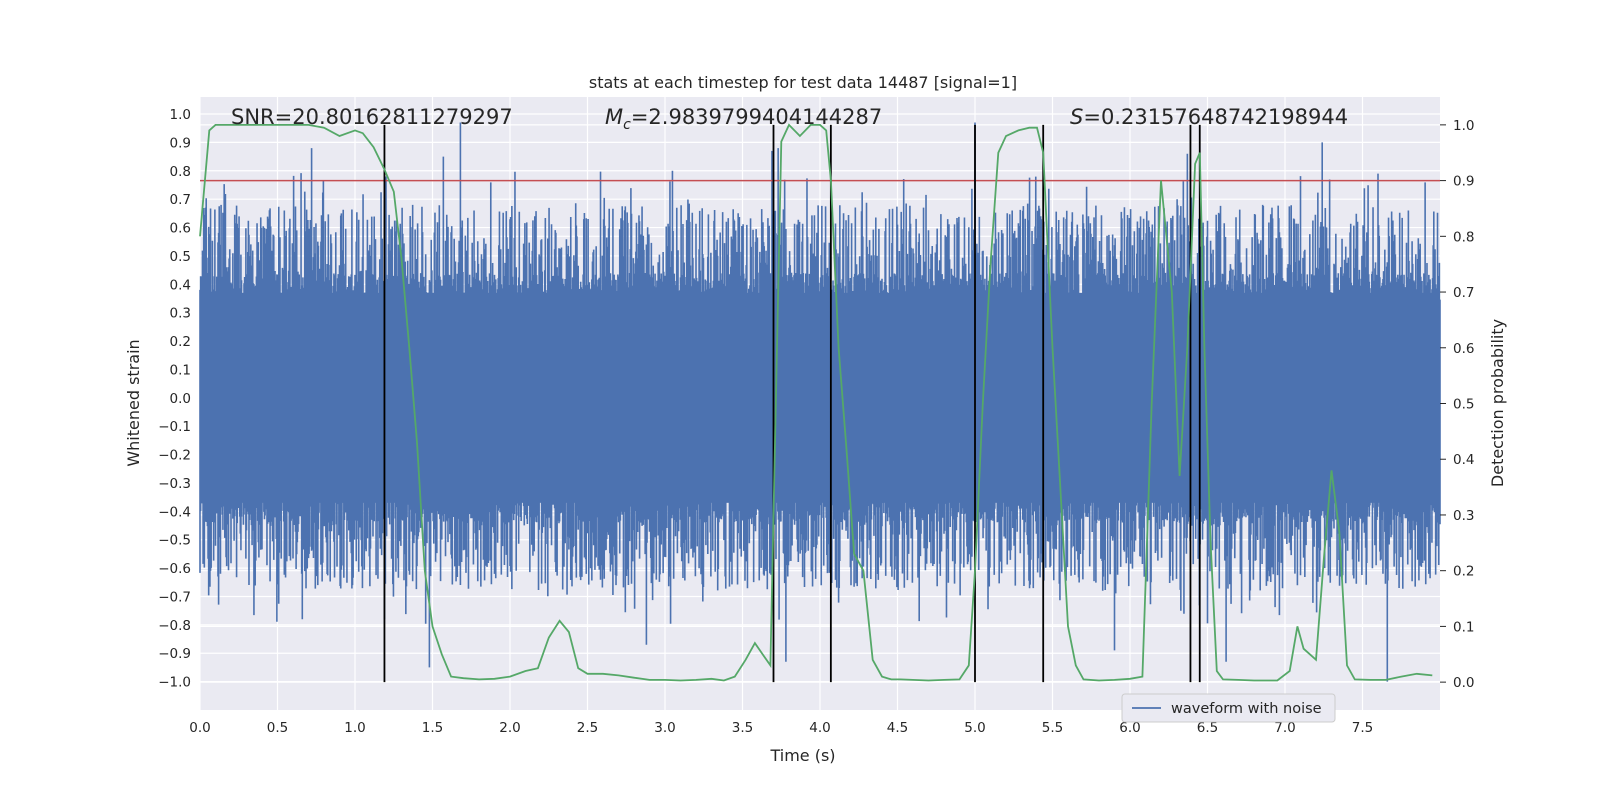  I want to click on x-tick-label: 1.5, so click(432, 728).